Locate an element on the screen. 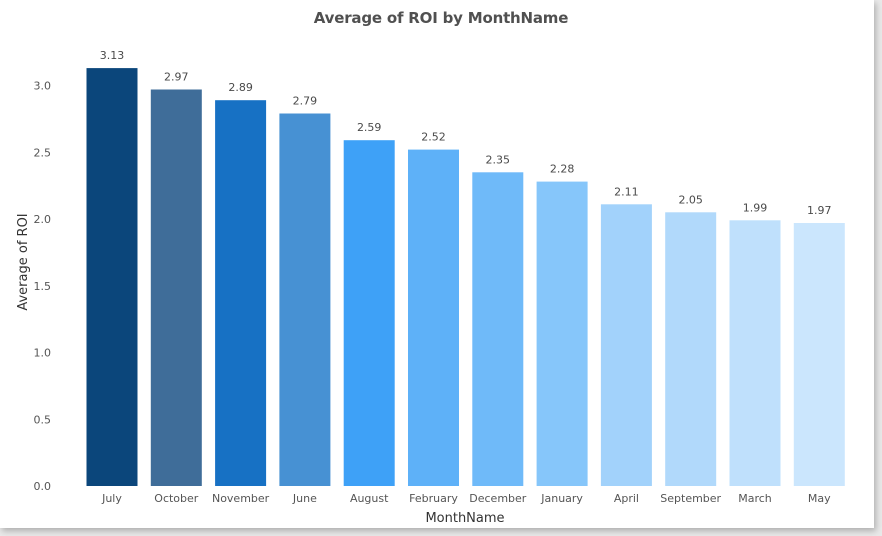 This screenshot has width=882, height=536. x-axis-title: MonthName is located at coordinates (464, 518).